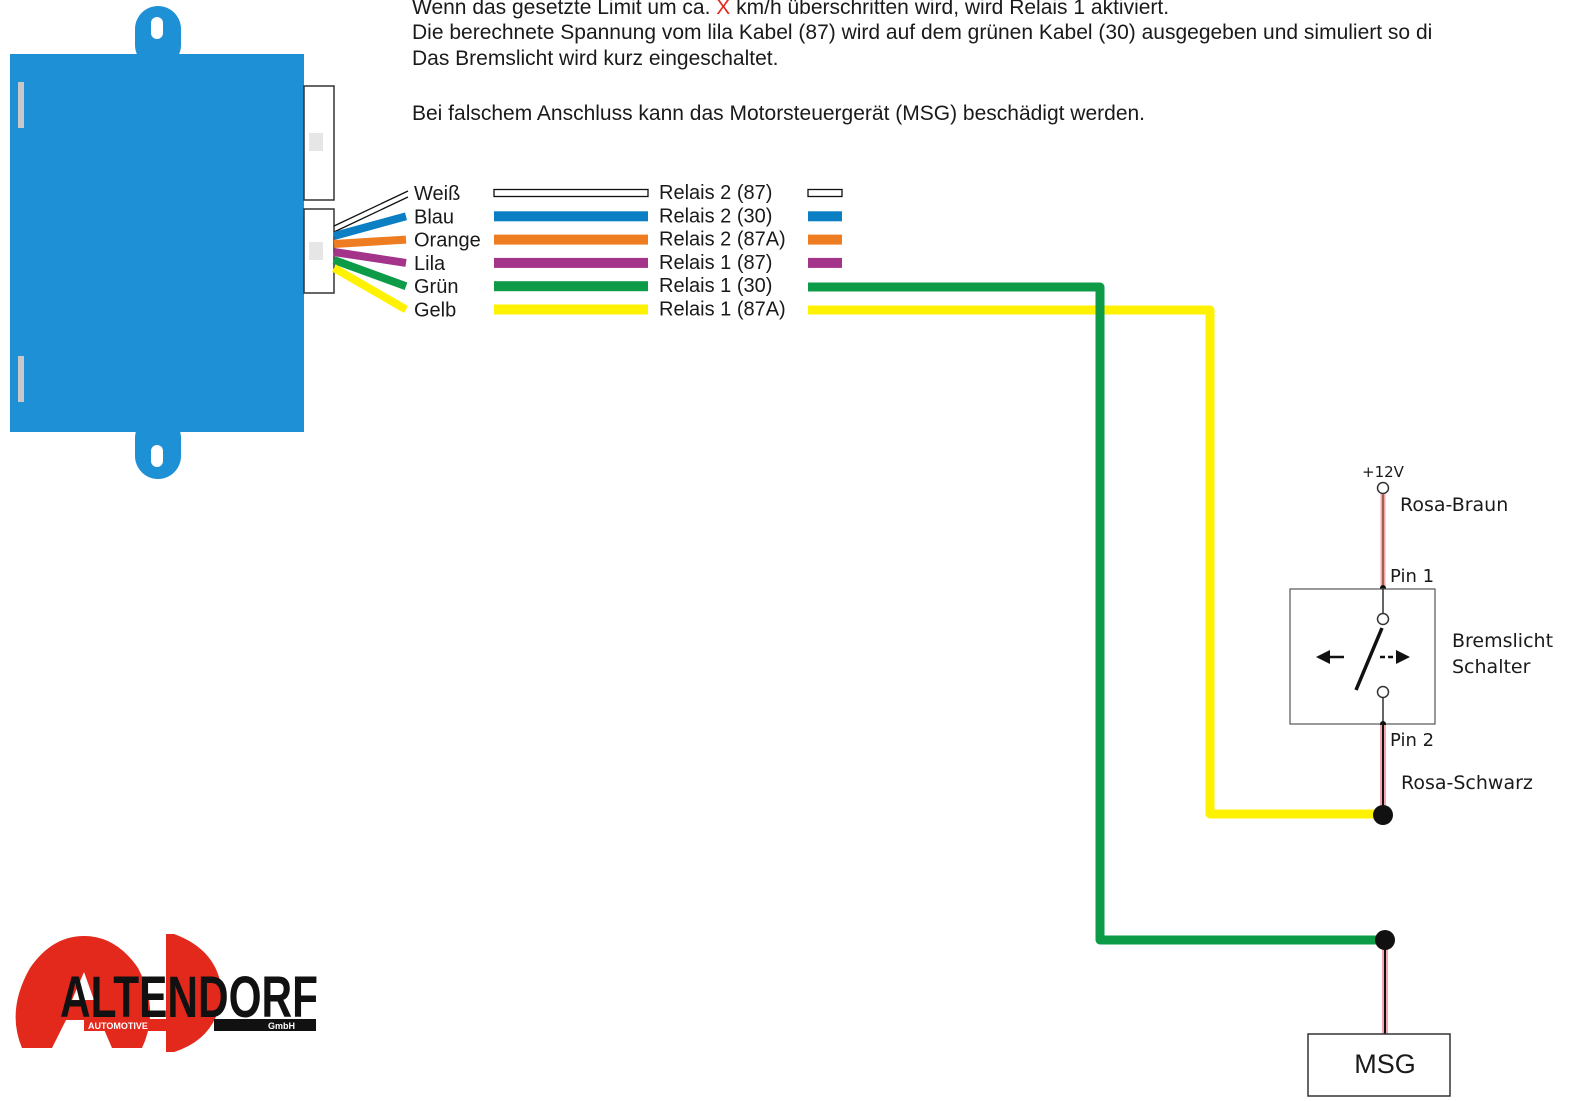  Describe the element at coordinates (715, 216) in the screenshot. I see `wire-relay-label: Relais 2 (30)` at that location.